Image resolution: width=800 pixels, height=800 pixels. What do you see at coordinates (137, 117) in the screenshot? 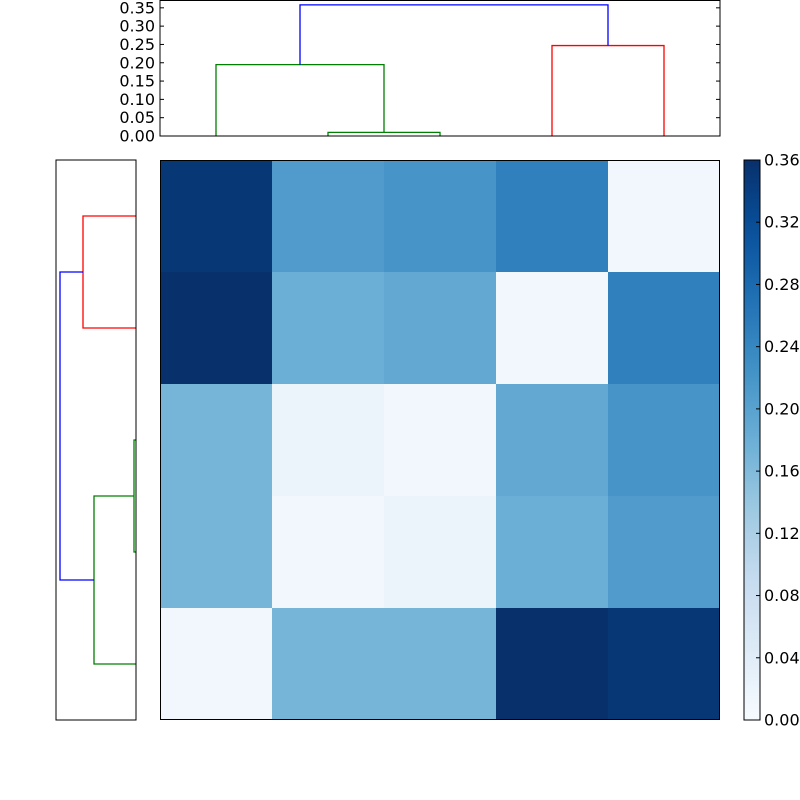
I see `ytick-label: 0.05` at bounding box center [137, 117].